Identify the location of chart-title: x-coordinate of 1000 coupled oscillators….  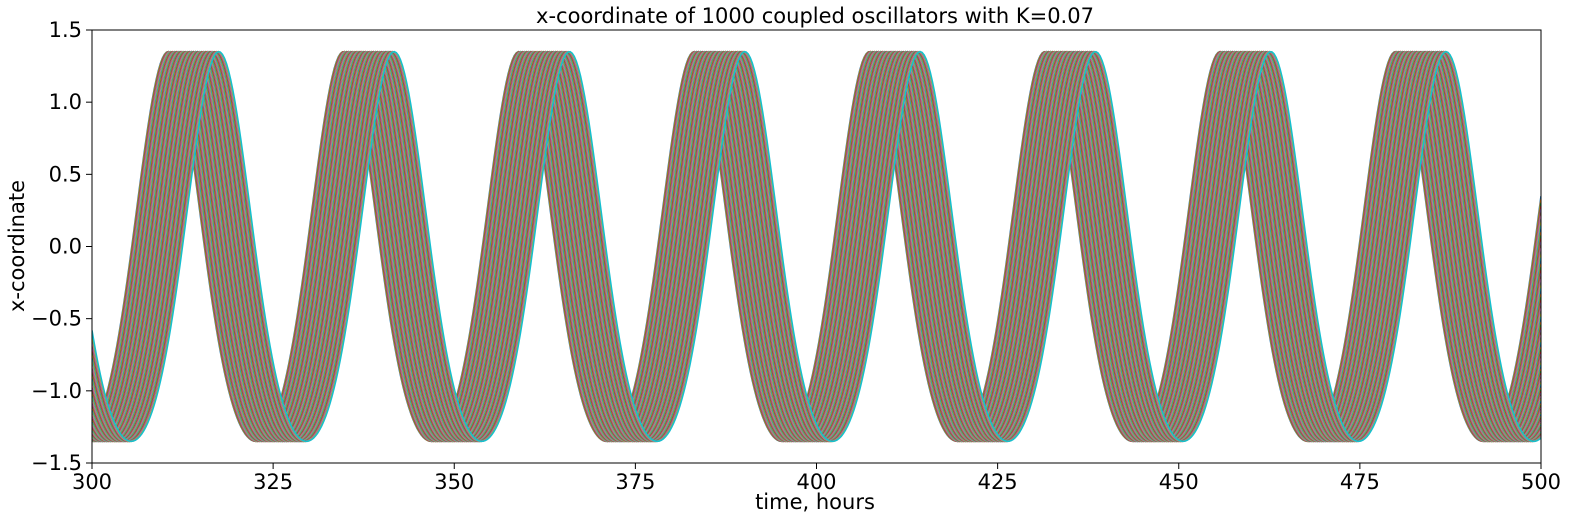
(815, 16).